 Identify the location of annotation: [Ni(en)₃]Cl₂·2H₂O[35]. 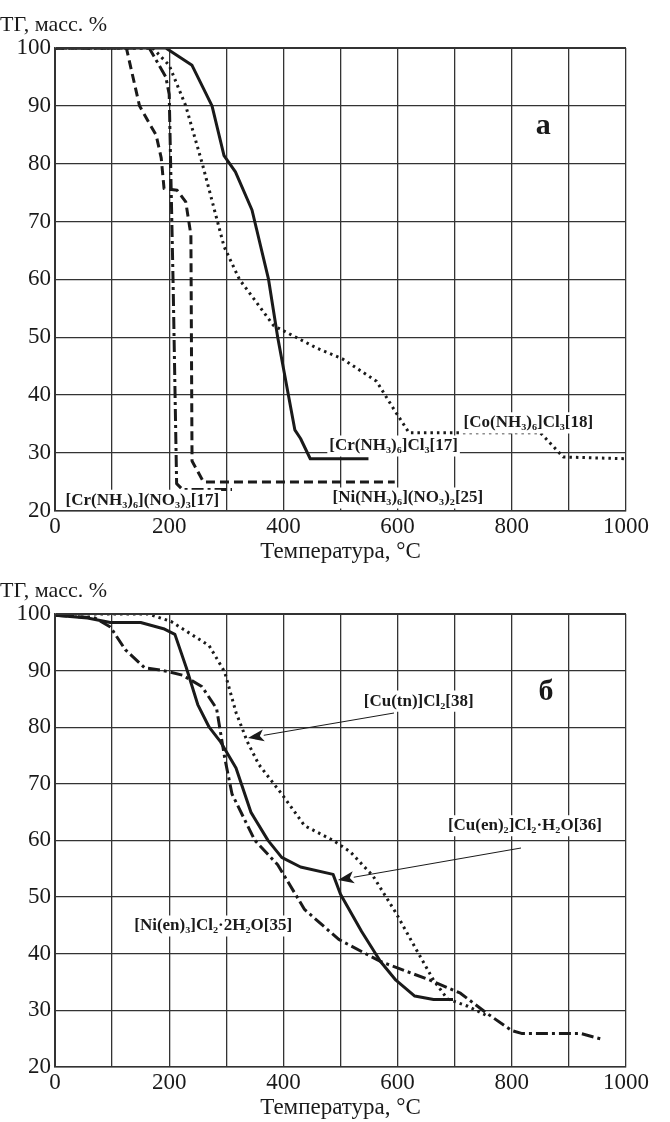
(213, 925).